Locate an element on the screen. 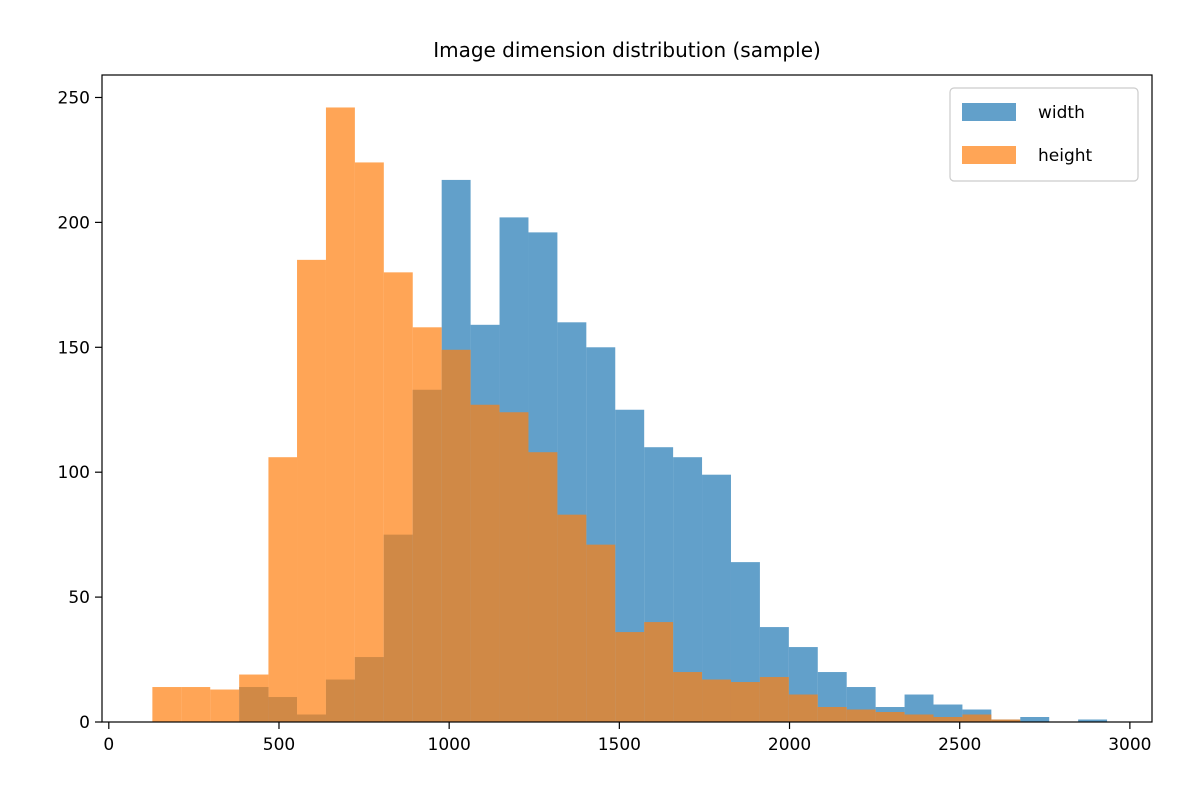 The height and width of the screenshot is (800, 1200). legend-swatch-height is located at coordinates (989, 155).